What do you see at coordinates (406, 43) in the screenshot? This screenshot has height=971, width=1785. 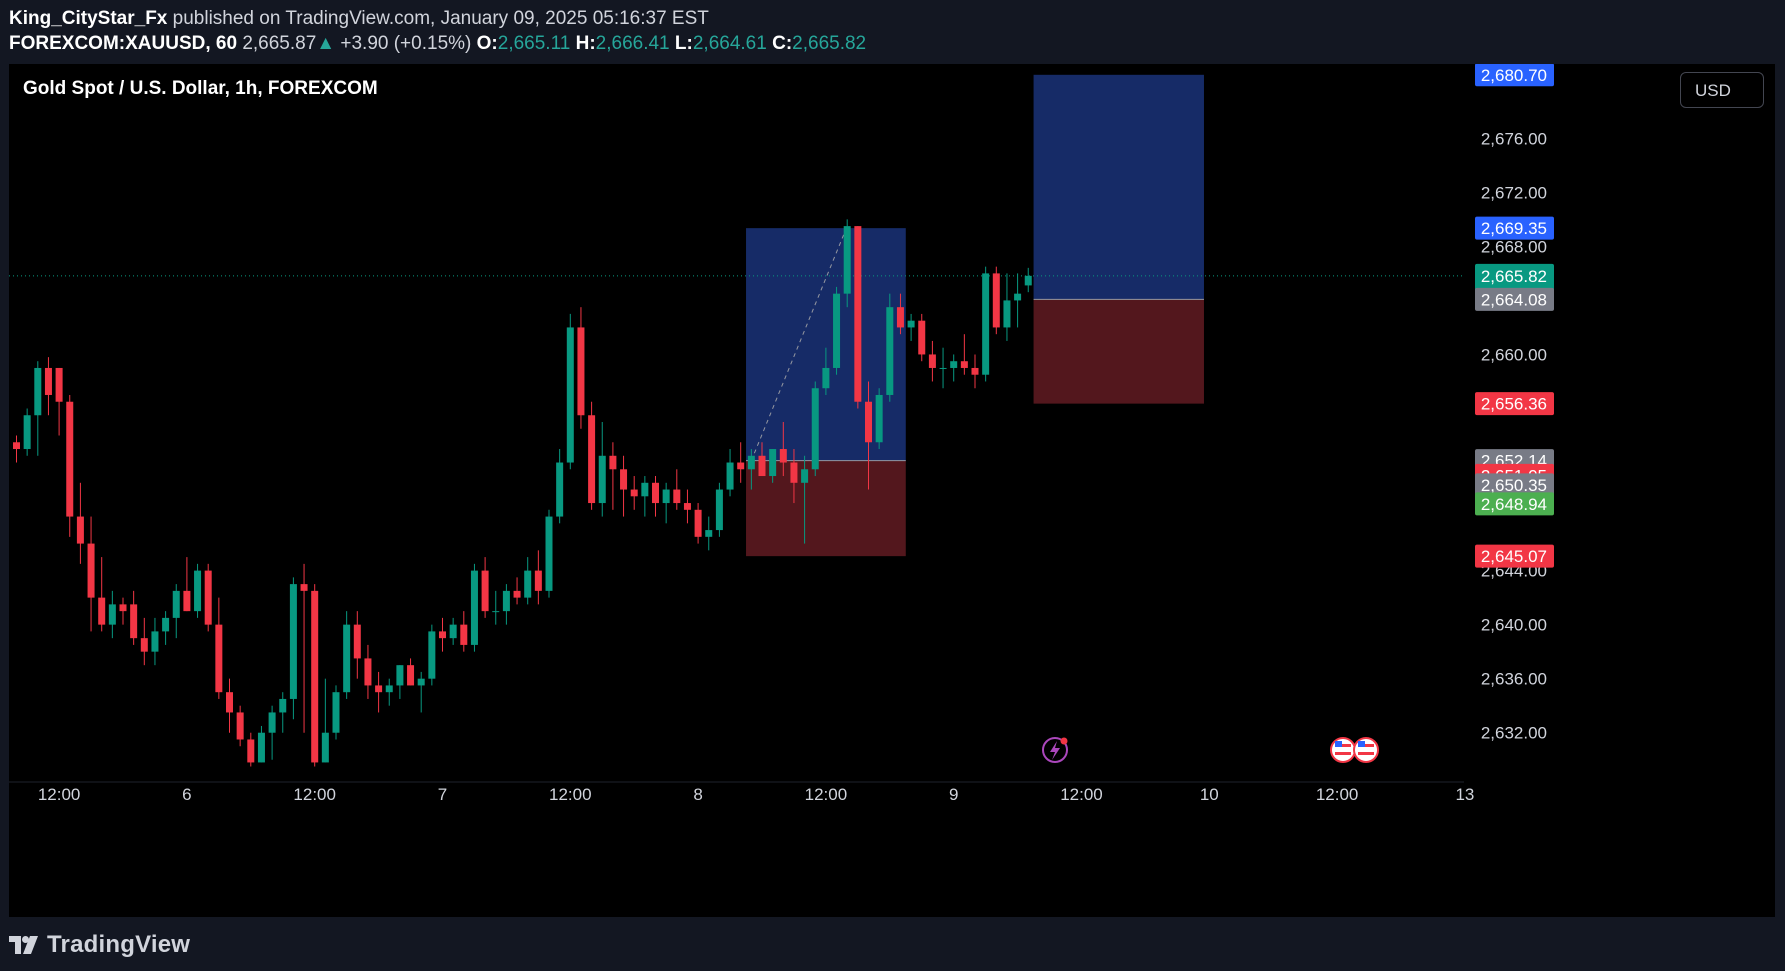 I see `price-change: +3.90 (+0.15%)` at bounding box center [406, 43].